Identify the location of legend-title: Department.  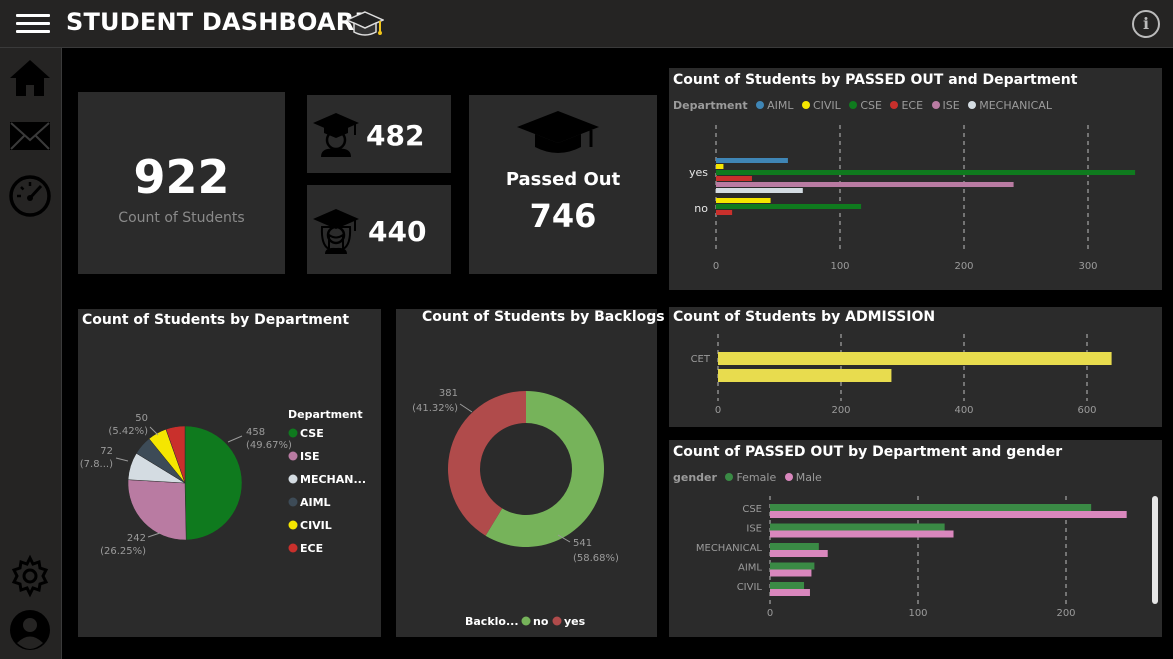
(710, 105).